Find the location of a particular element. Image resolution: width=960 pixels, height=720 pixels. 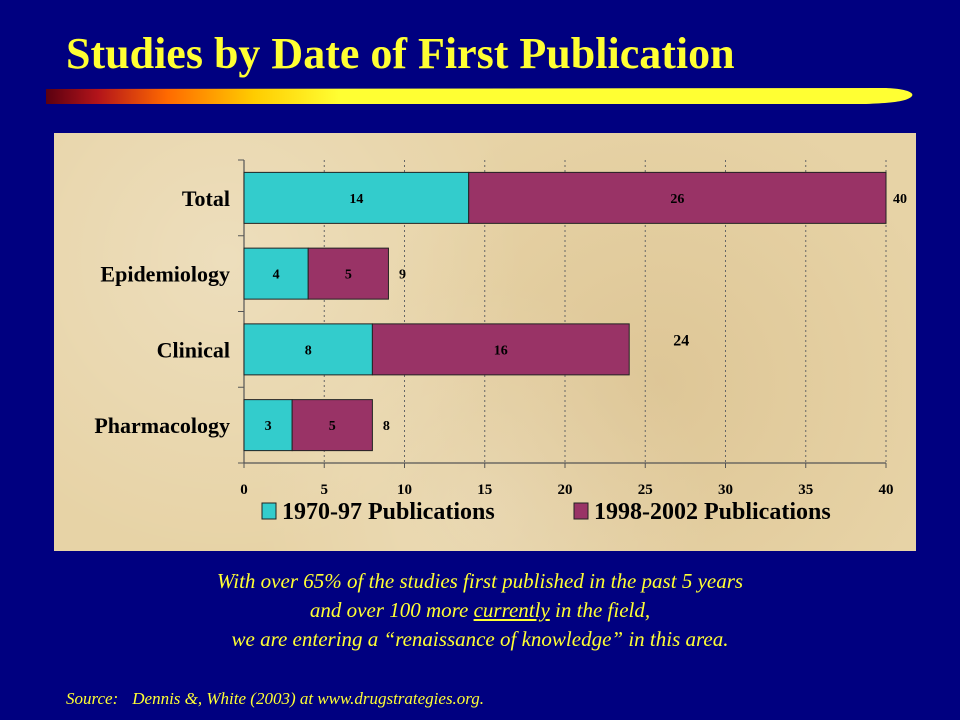

bar-total-label: 9 is located at coordinates (402, 275).